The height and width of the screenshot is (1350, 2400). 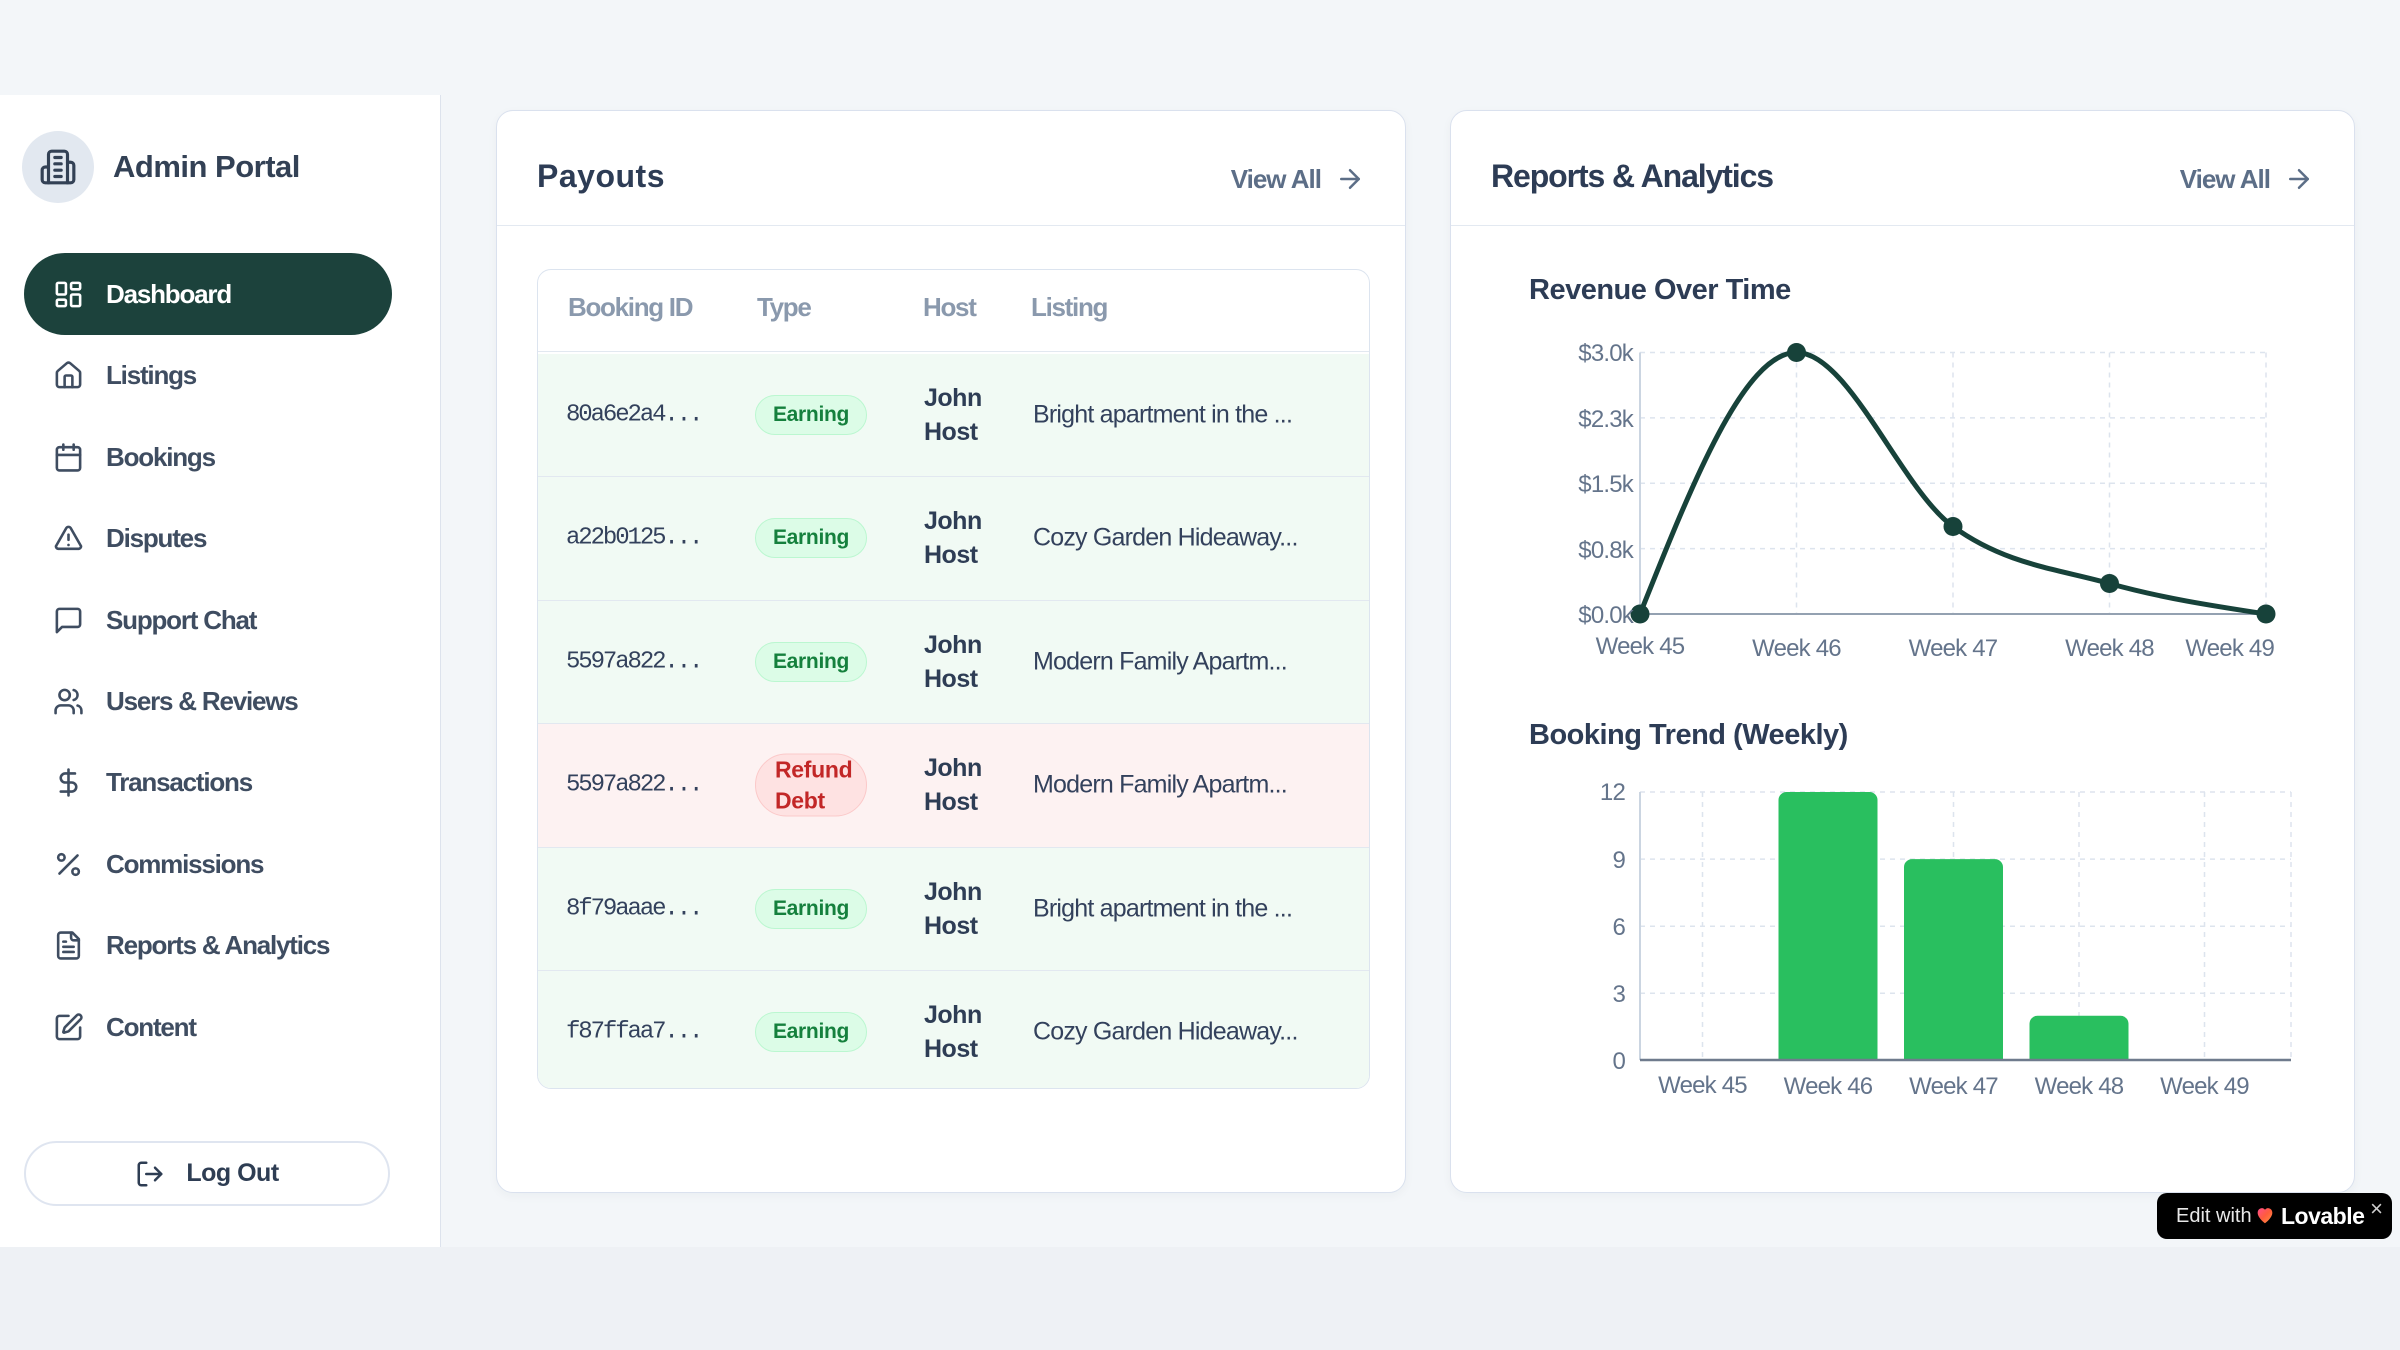 I want to click on svg-text: 12, so click(x=1613, y=792).